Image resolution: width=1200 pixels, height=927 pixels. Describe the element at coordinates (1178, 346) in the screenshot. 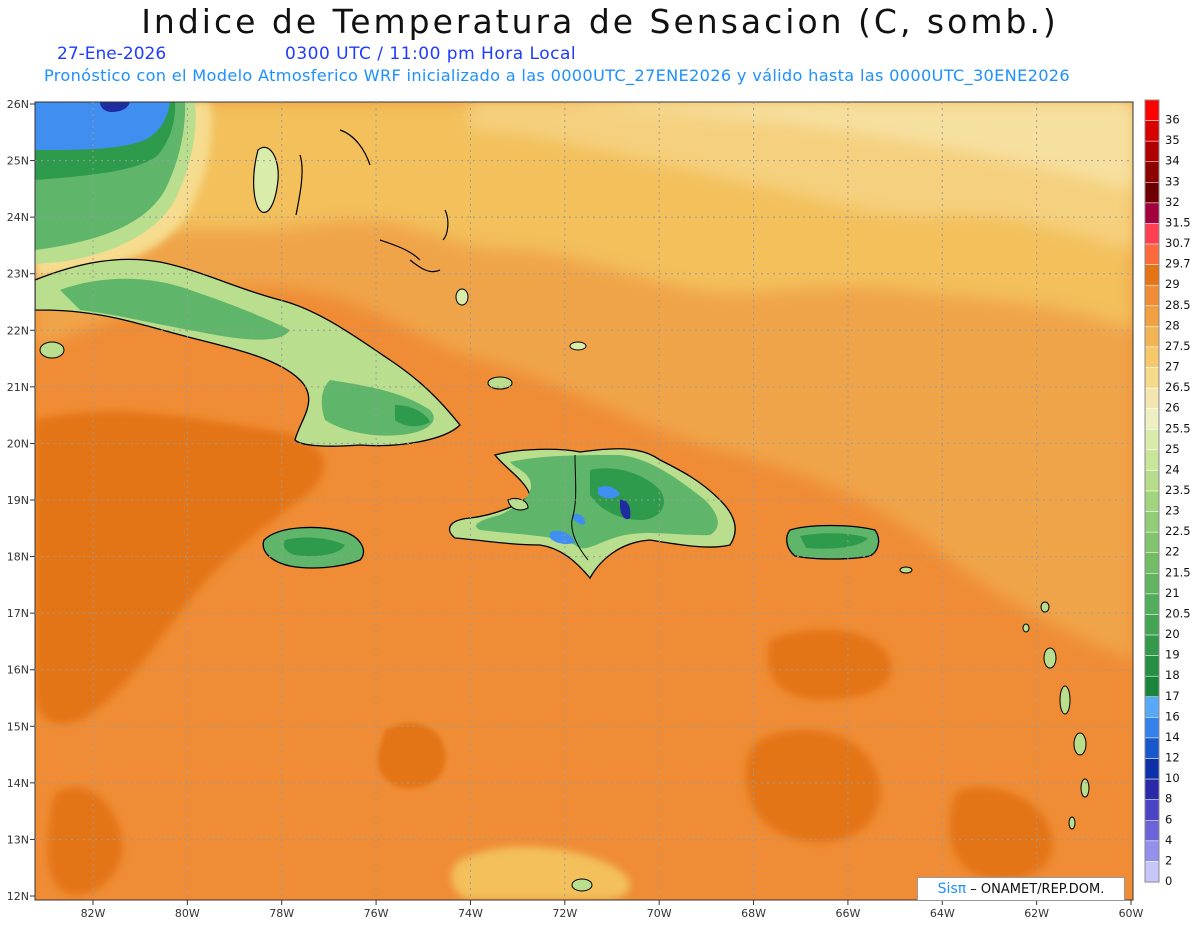

I see `legend-label: 27.5` at that location.